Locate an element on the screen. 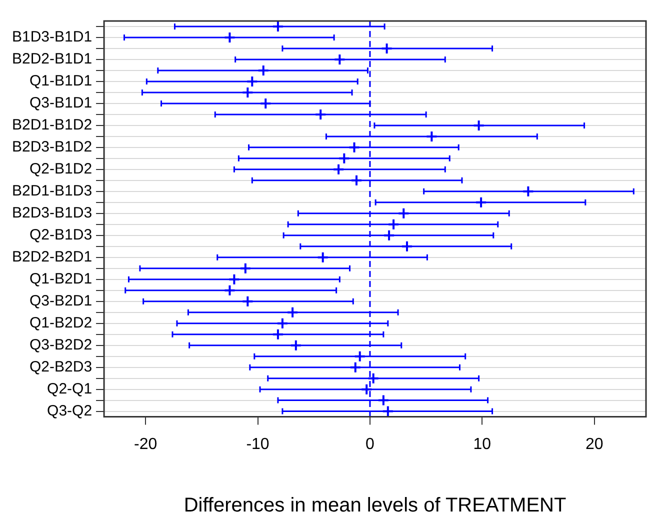 The image size is (661, 530). y-tick-label: Q3-B2D1 is located at coordinates (61, 301).